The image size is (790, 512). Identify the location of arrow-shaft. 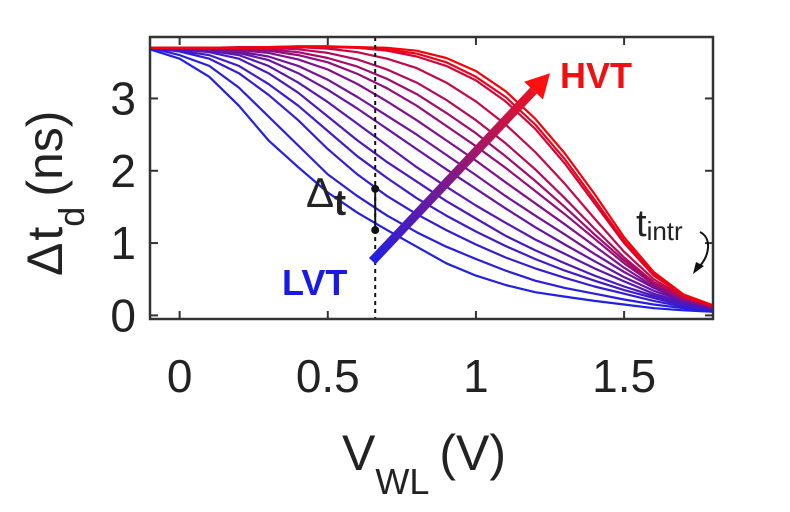
(452, 176).